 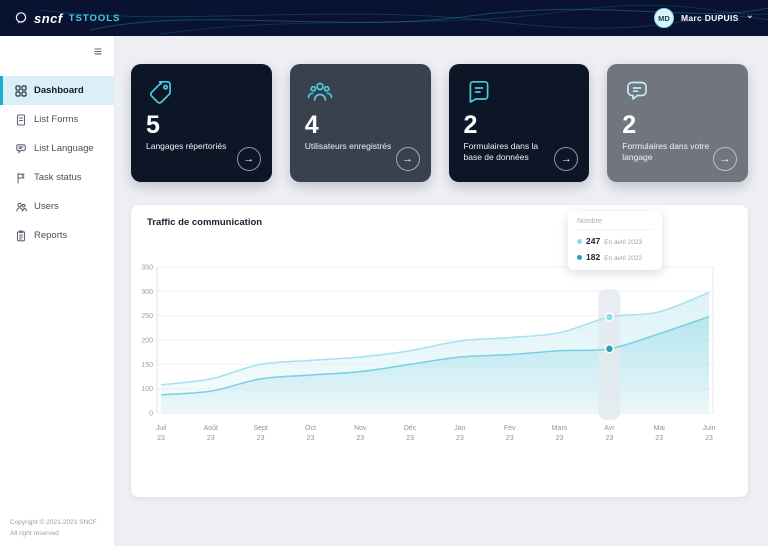 What do you see at coordinates (560, 428) in the screenshot?
I see `svg-text: Mars` at bounding box center [560, 428].